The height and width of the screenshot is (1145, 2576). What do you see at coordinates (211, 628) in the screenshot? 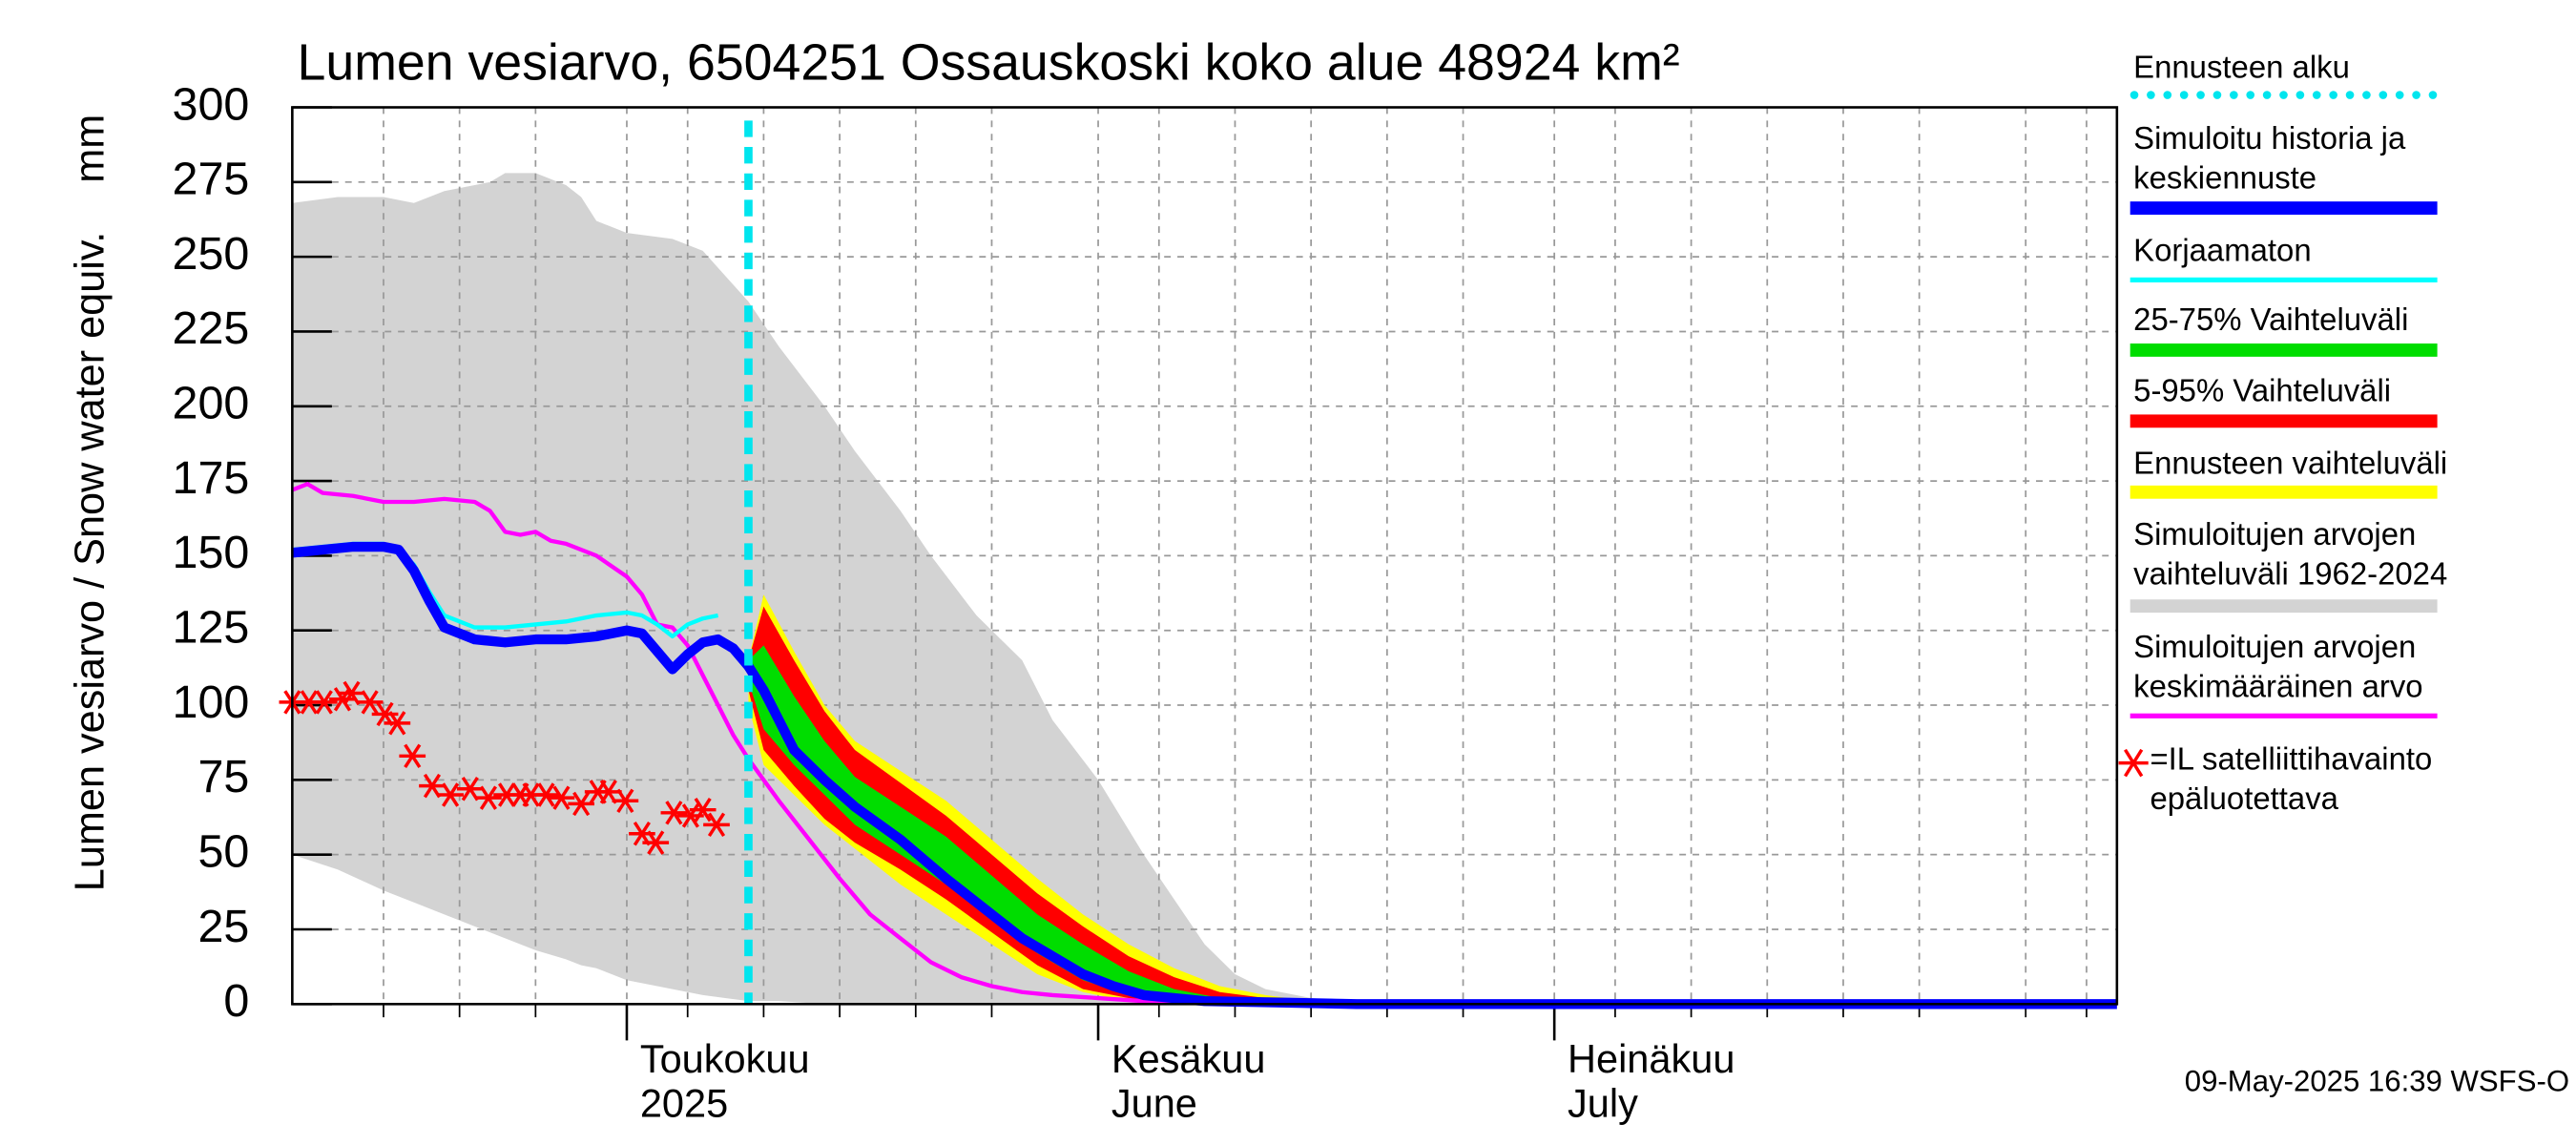
I see `y-tick-label: 125` at bounding box center [211, 628].